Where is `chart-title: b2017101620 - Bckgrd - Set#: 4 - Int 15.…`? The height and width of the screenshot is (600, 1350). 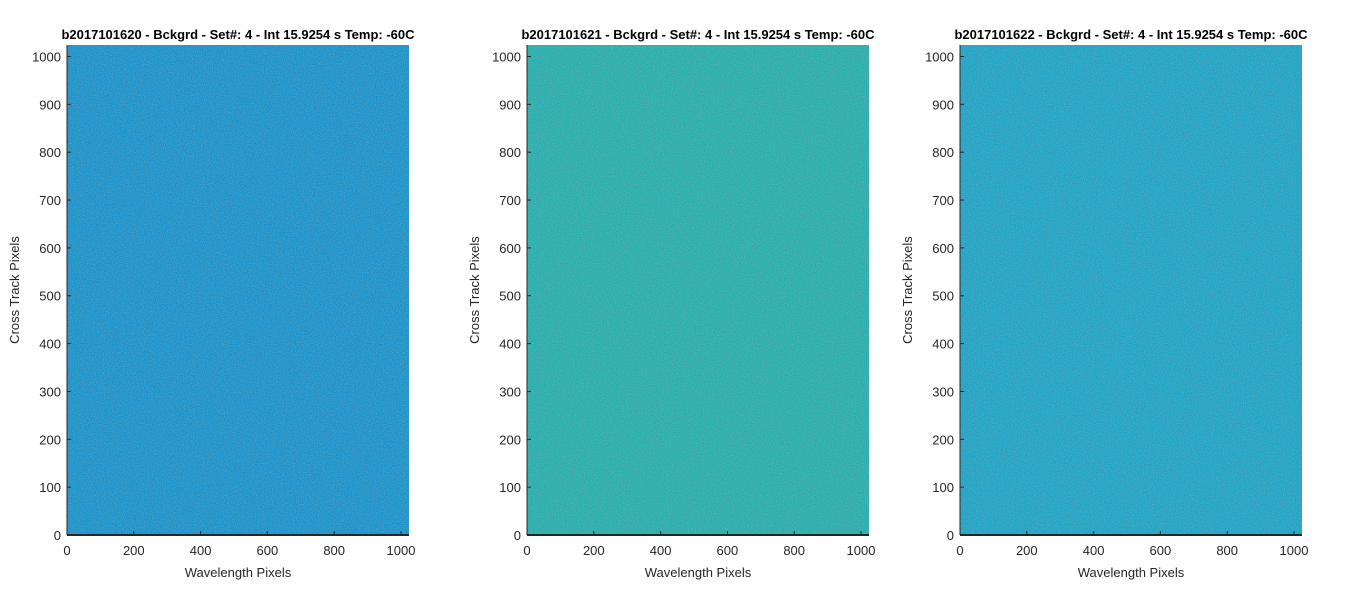
chart-title: b2017101620 - Bckgrd - Set#: 4 - Int 15.… is located at coordinates (238, 34).